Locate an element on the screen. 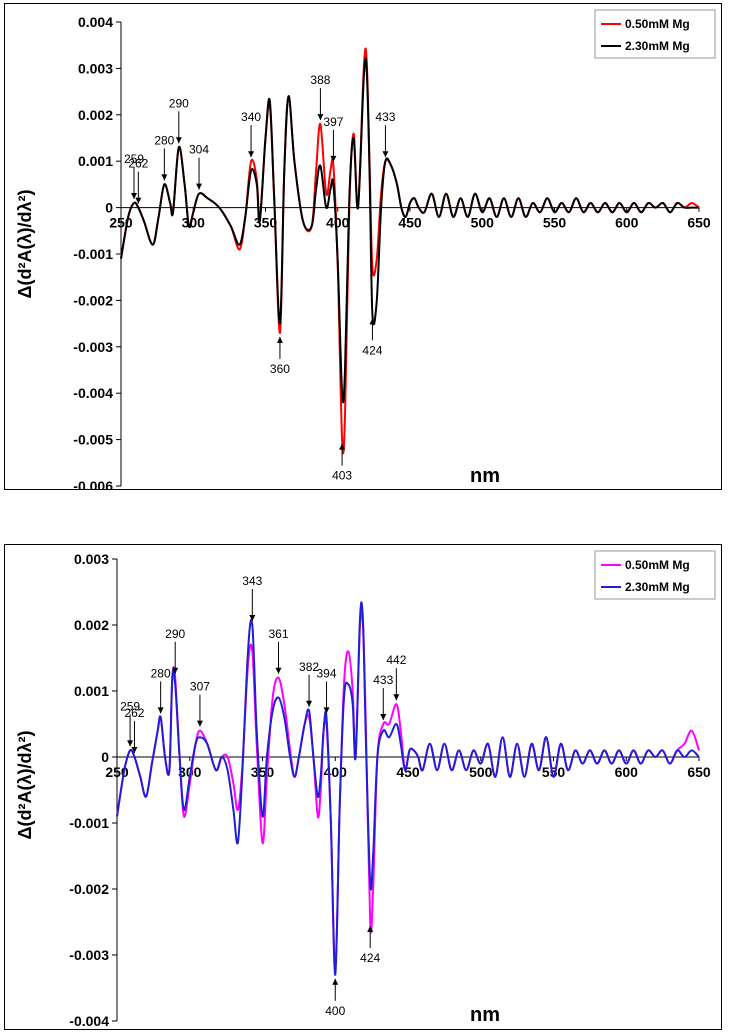  y-axis-label: Δ(d²A(λ)/dλ²) is located at coordinates (25, 785).